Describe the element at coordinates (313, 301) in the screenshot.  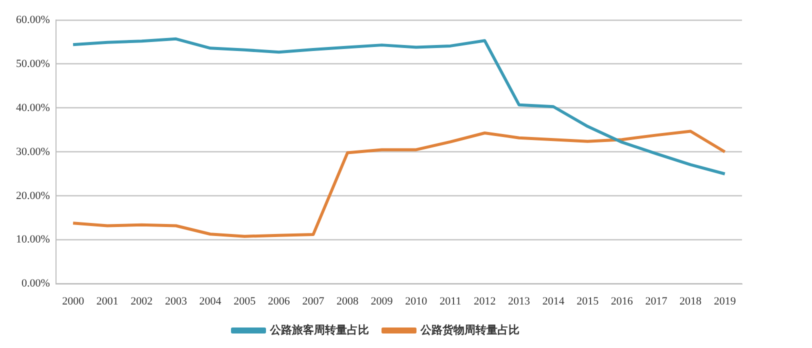
I see `x-tick-label: 2007` at that location.